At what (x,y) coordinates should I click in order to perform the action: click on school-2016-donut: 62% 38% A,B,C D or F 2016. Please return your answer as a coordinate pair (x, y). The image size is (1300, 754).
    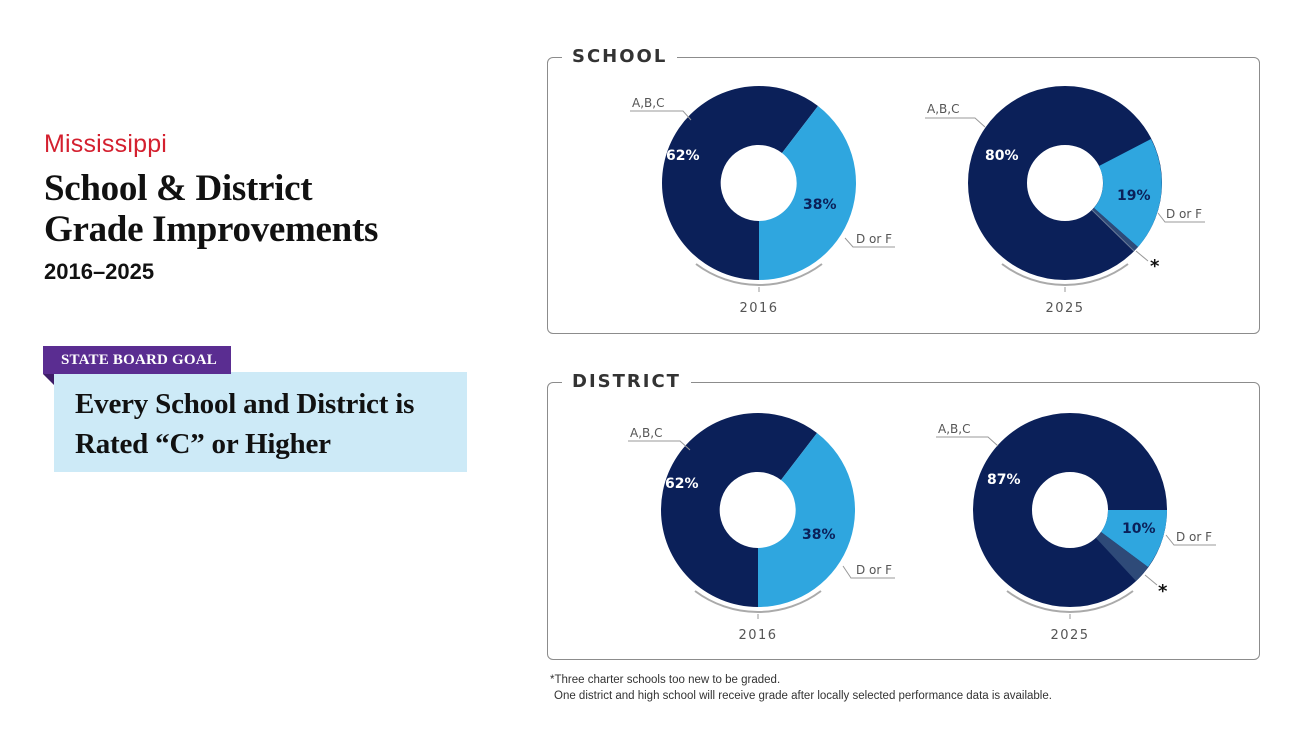
    Looking at the image, I should click on (762, 201).